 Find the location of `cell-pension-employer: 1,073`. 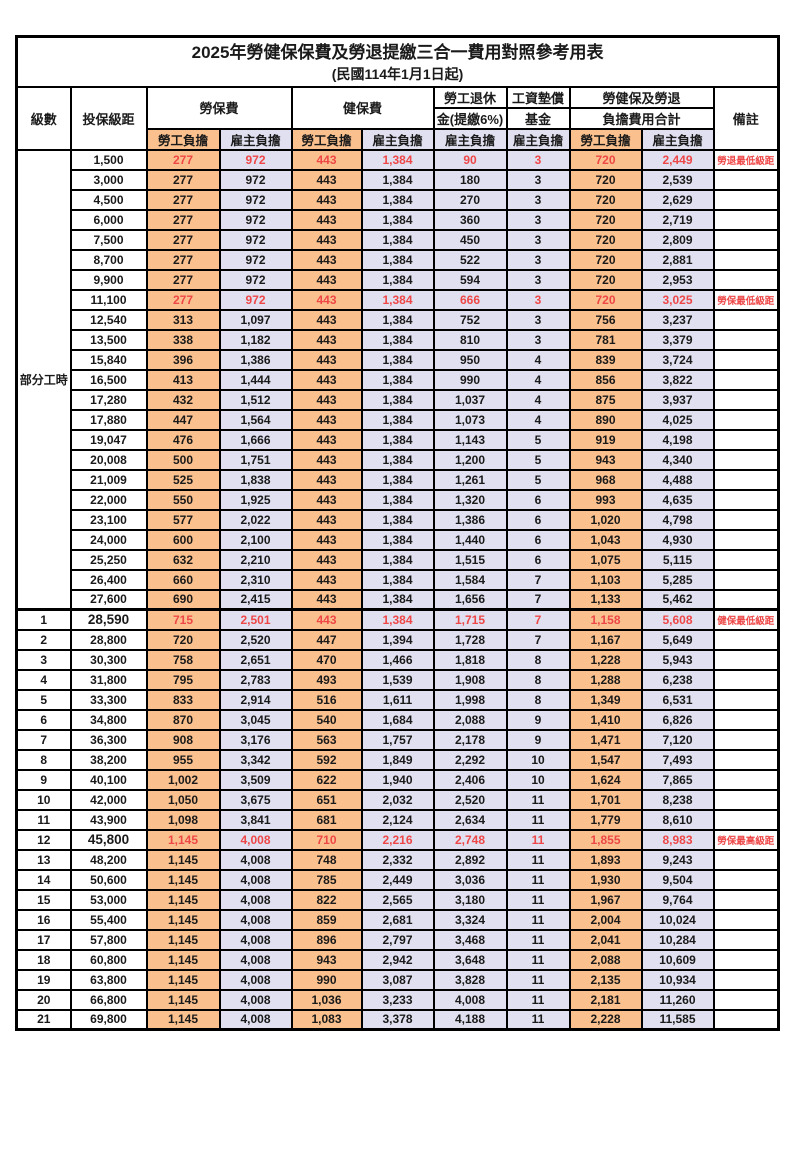

cell-pension-employer: 1,073 is located at coordinates (470, 419).